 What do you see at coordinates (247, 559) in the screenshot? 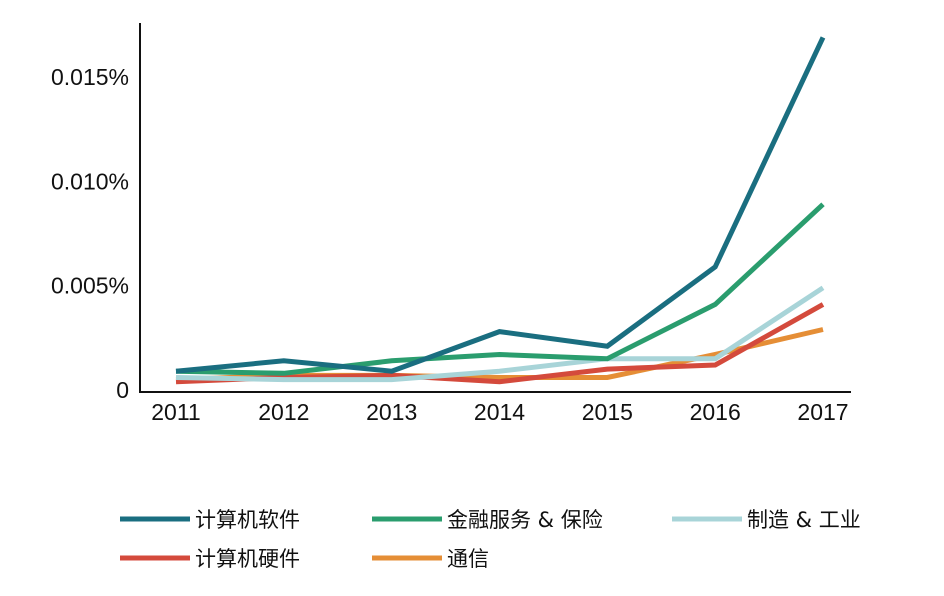
I see `legend-label: 计算机硬件` at bounding box center [247, 559].